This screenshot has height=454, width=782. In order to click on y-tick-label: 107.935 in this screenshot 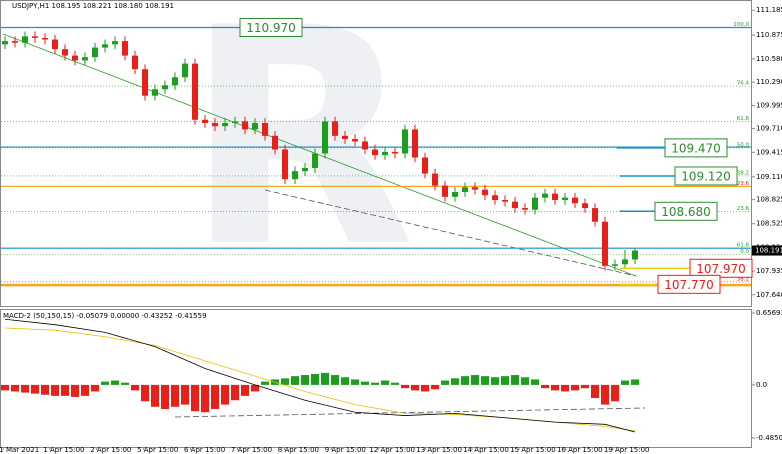, I will do `click(769, 271)`.